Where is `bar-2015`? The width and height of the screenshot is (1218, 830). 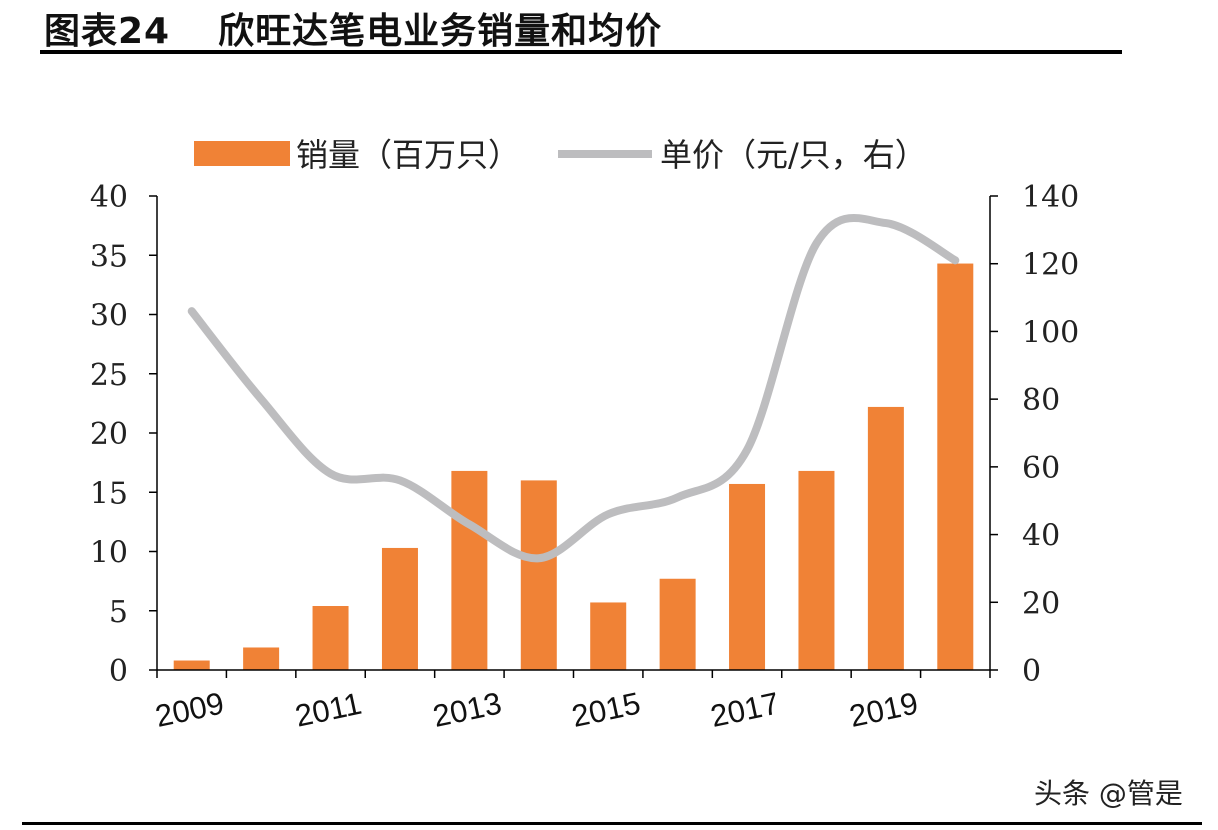 bar-2015 is located at coordinates (608, 636).